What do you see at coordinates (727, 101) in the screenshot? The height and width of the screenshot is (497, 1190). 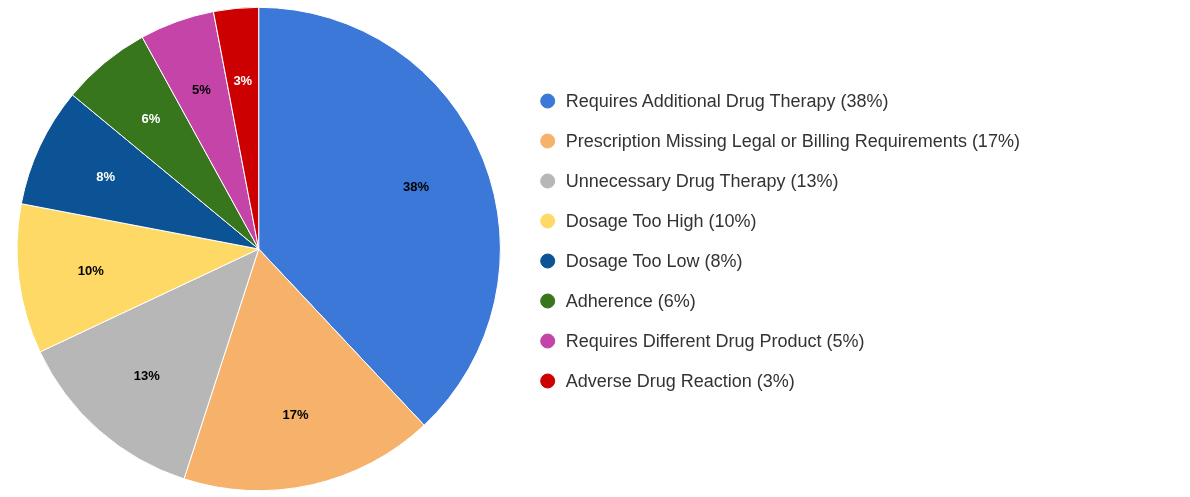 I see `legend-label: Requires Additional Drug Therapy (38%)` at bounding box center [727, 101].